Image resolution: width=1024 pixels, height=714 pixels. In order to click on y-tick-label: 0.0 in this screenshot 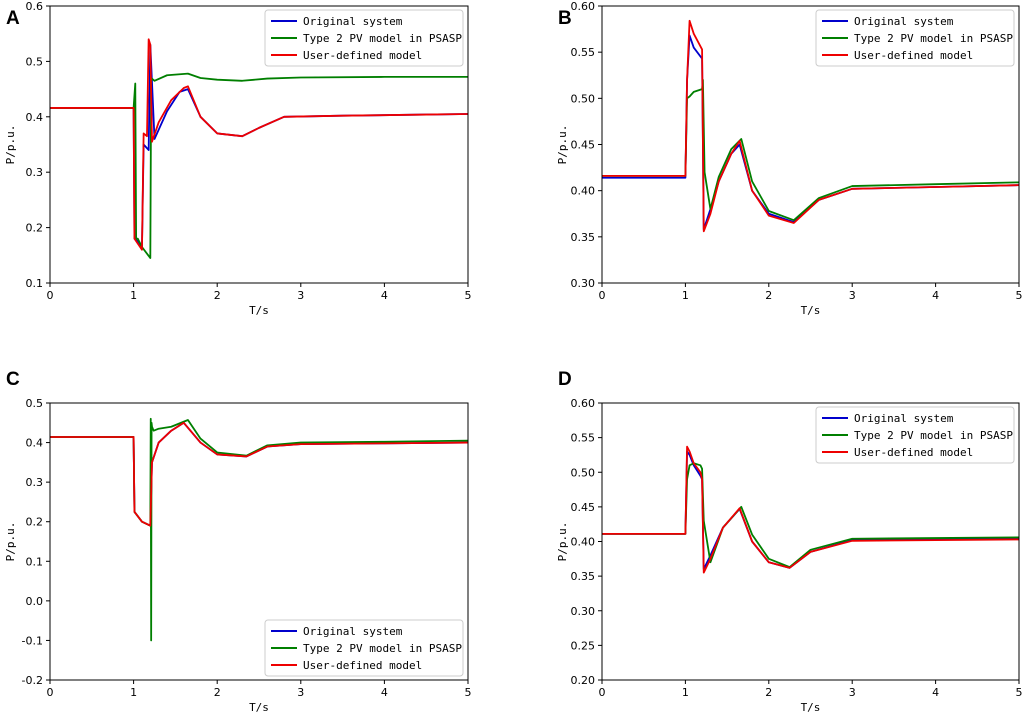, I will do `click(35, 601)`.